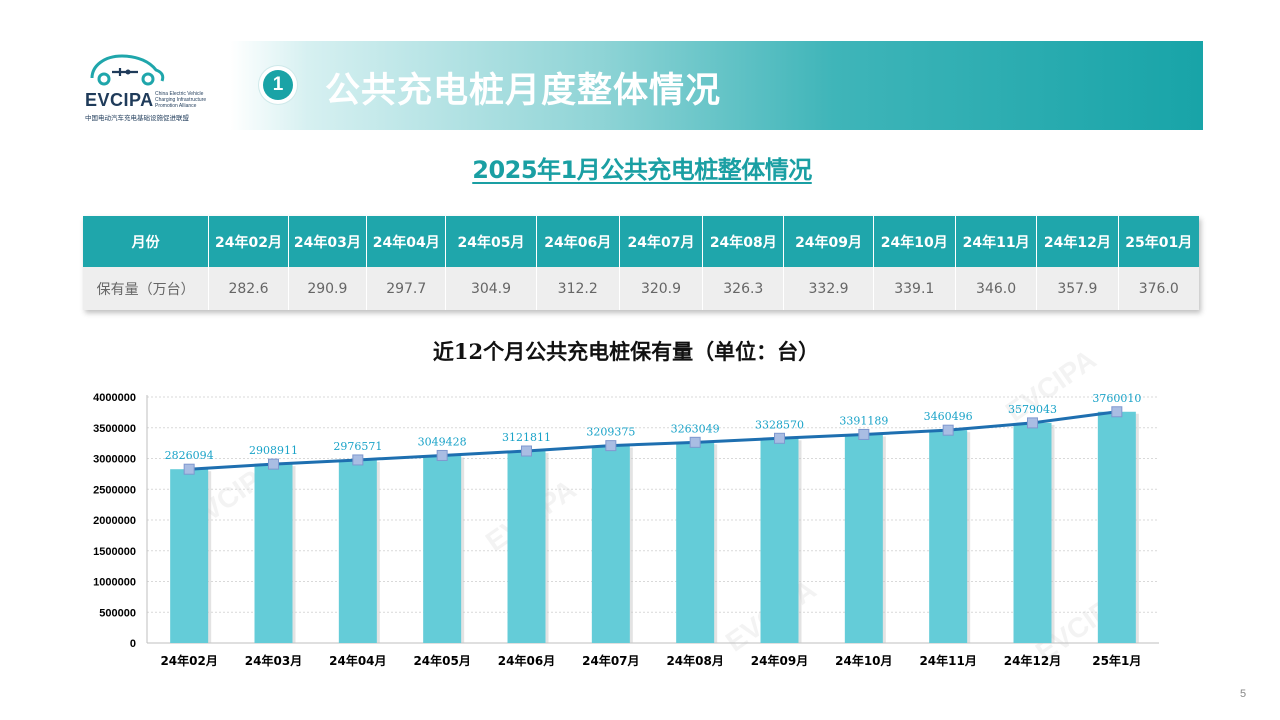 This screenshot has height=720, width=1280. I want to click on data-label: 2976571, so click(357, 446).